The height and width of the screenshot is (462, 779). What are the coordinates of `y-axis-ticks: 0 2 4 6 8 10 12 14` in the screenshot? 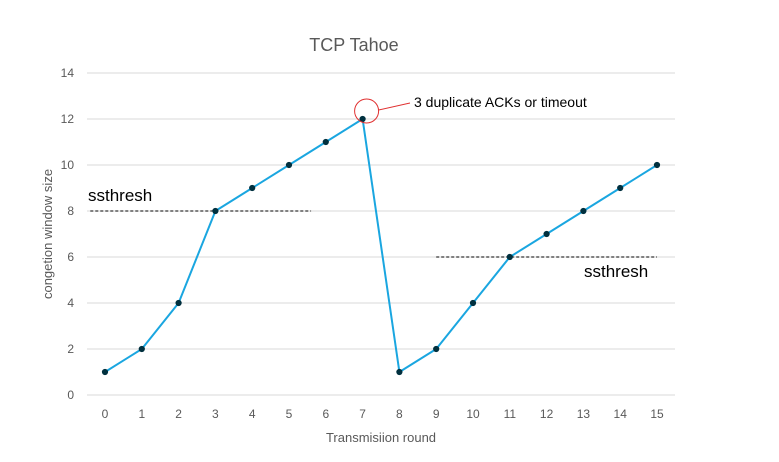 It's located at (68, 234).